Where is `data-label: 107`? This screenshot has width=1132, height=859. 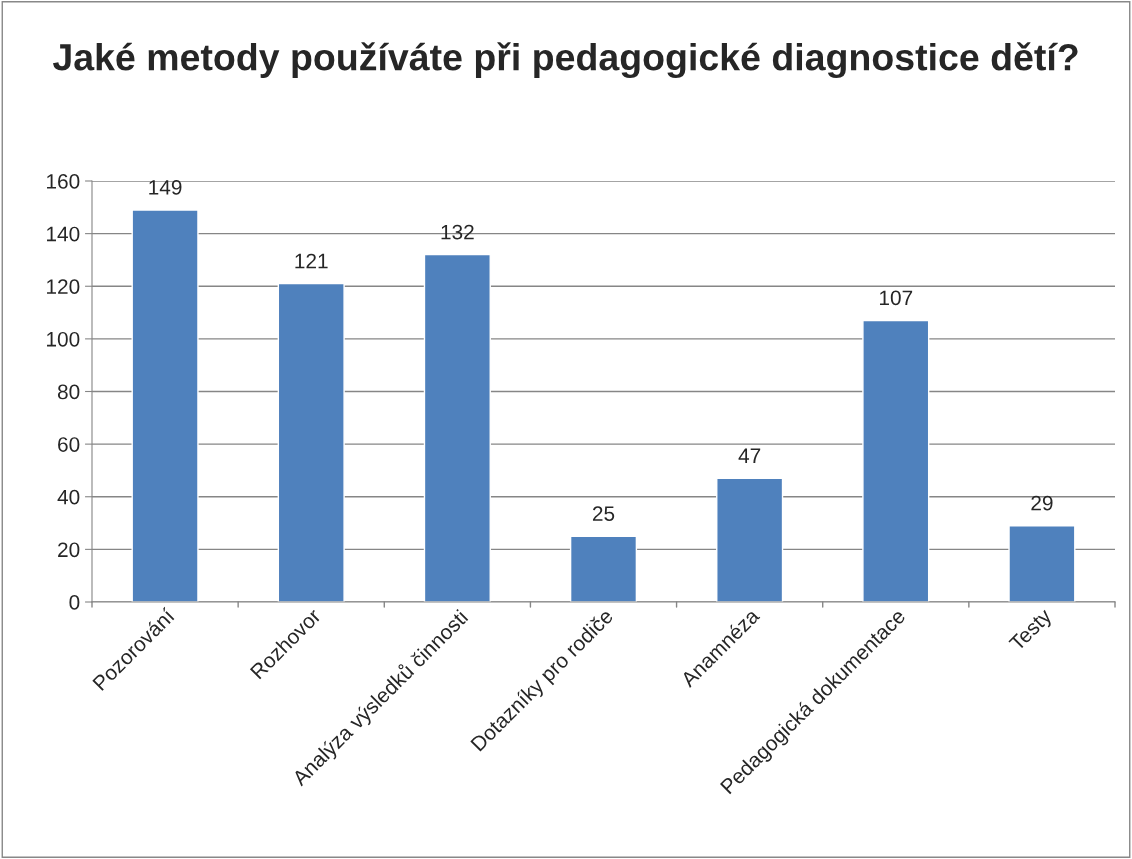 data-label: 107 is located at coordinates (896, 298).